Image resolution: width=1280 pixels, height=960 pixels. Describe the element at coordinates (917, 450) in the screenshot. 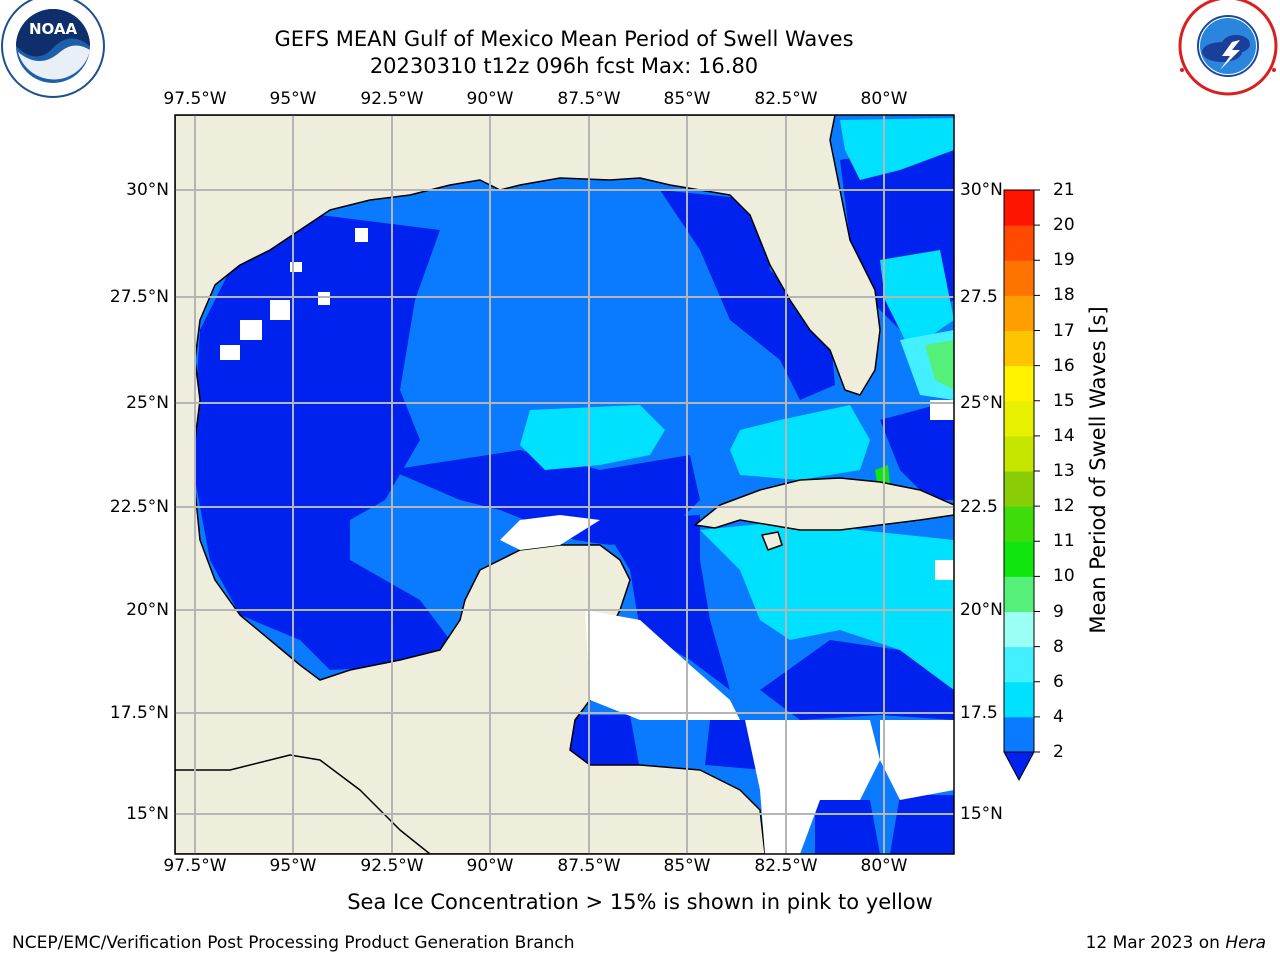

I see `period-below-2-straits` at that location.